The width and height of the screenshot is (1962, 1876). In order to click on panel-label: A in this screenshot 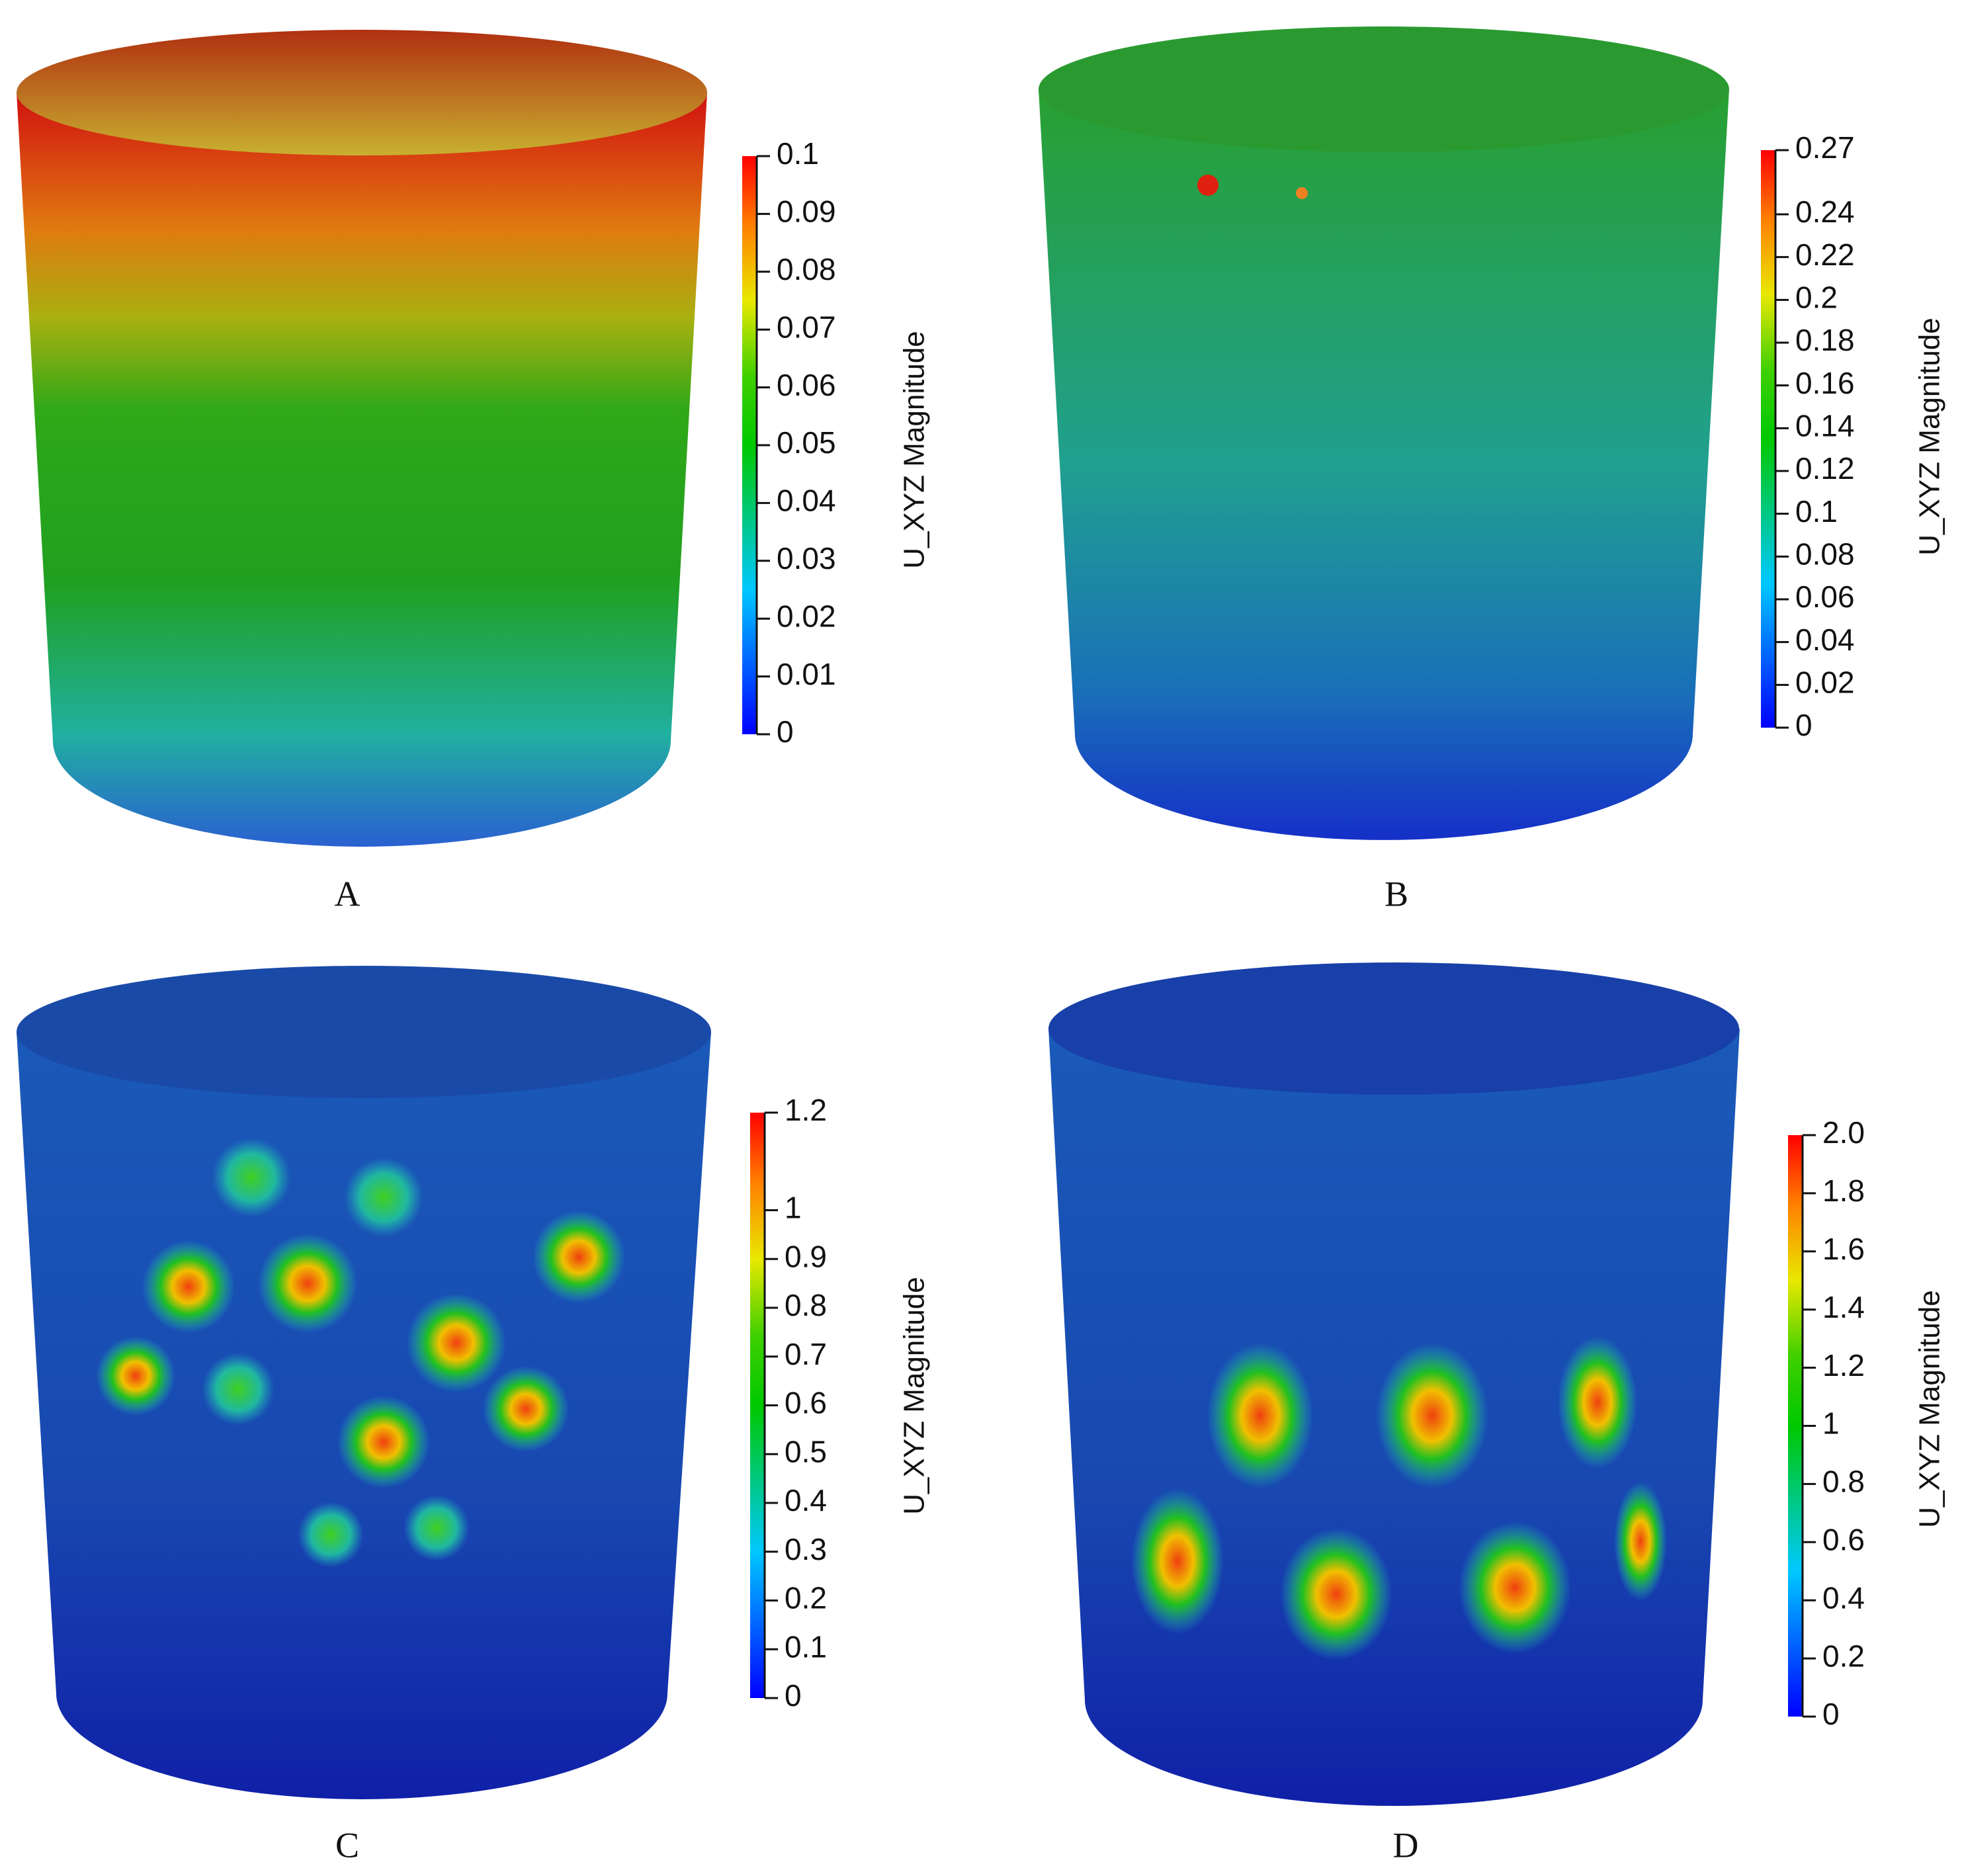, I will do `click(348, 894)`.